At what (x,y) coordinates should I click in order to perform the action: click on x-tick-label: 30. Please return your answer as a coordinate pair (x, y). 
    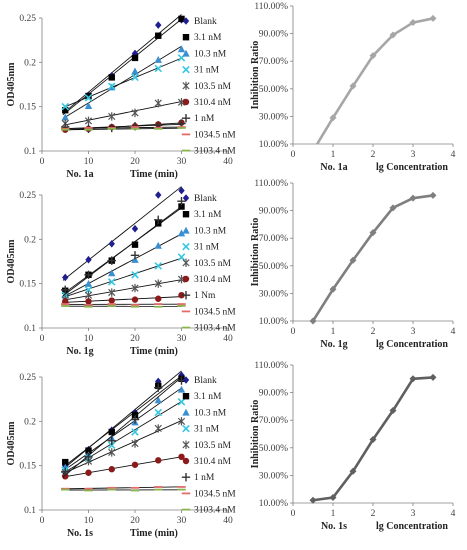
    Looking at the image, I should click on (182, 162).